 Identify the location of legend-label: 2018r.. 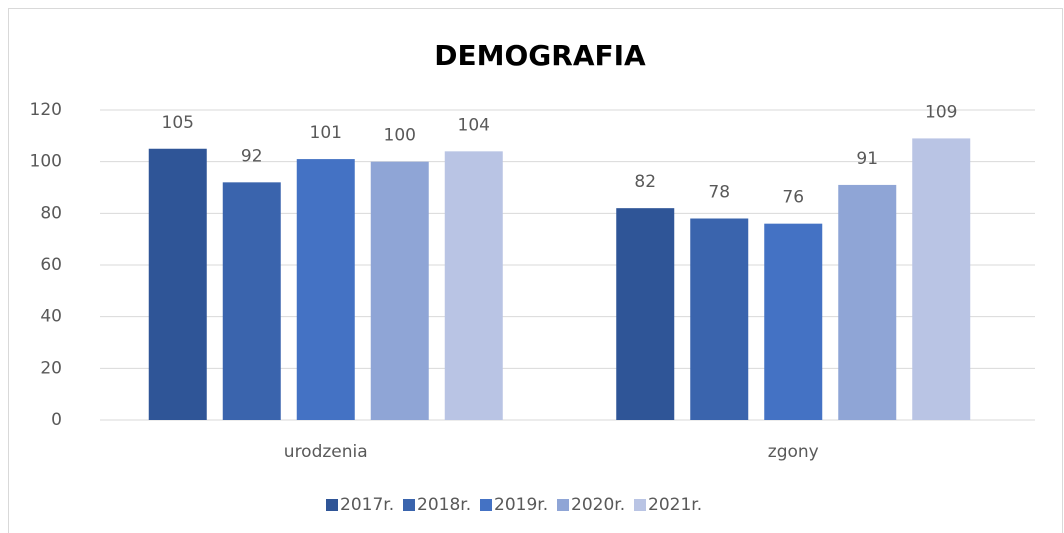
(444, 505).